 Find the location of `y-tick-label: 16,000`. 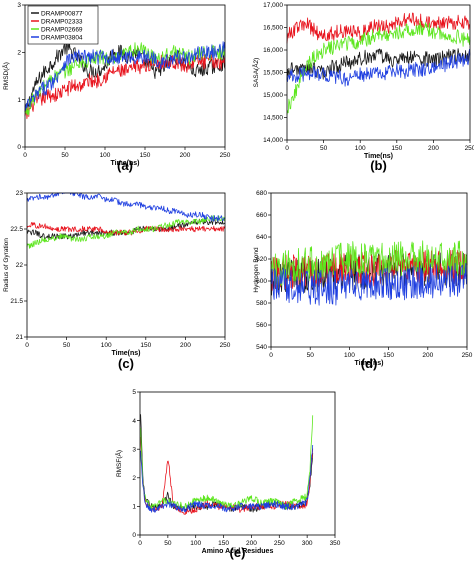

y-tick-label: 16,000 is located at coordinates (273, 50).